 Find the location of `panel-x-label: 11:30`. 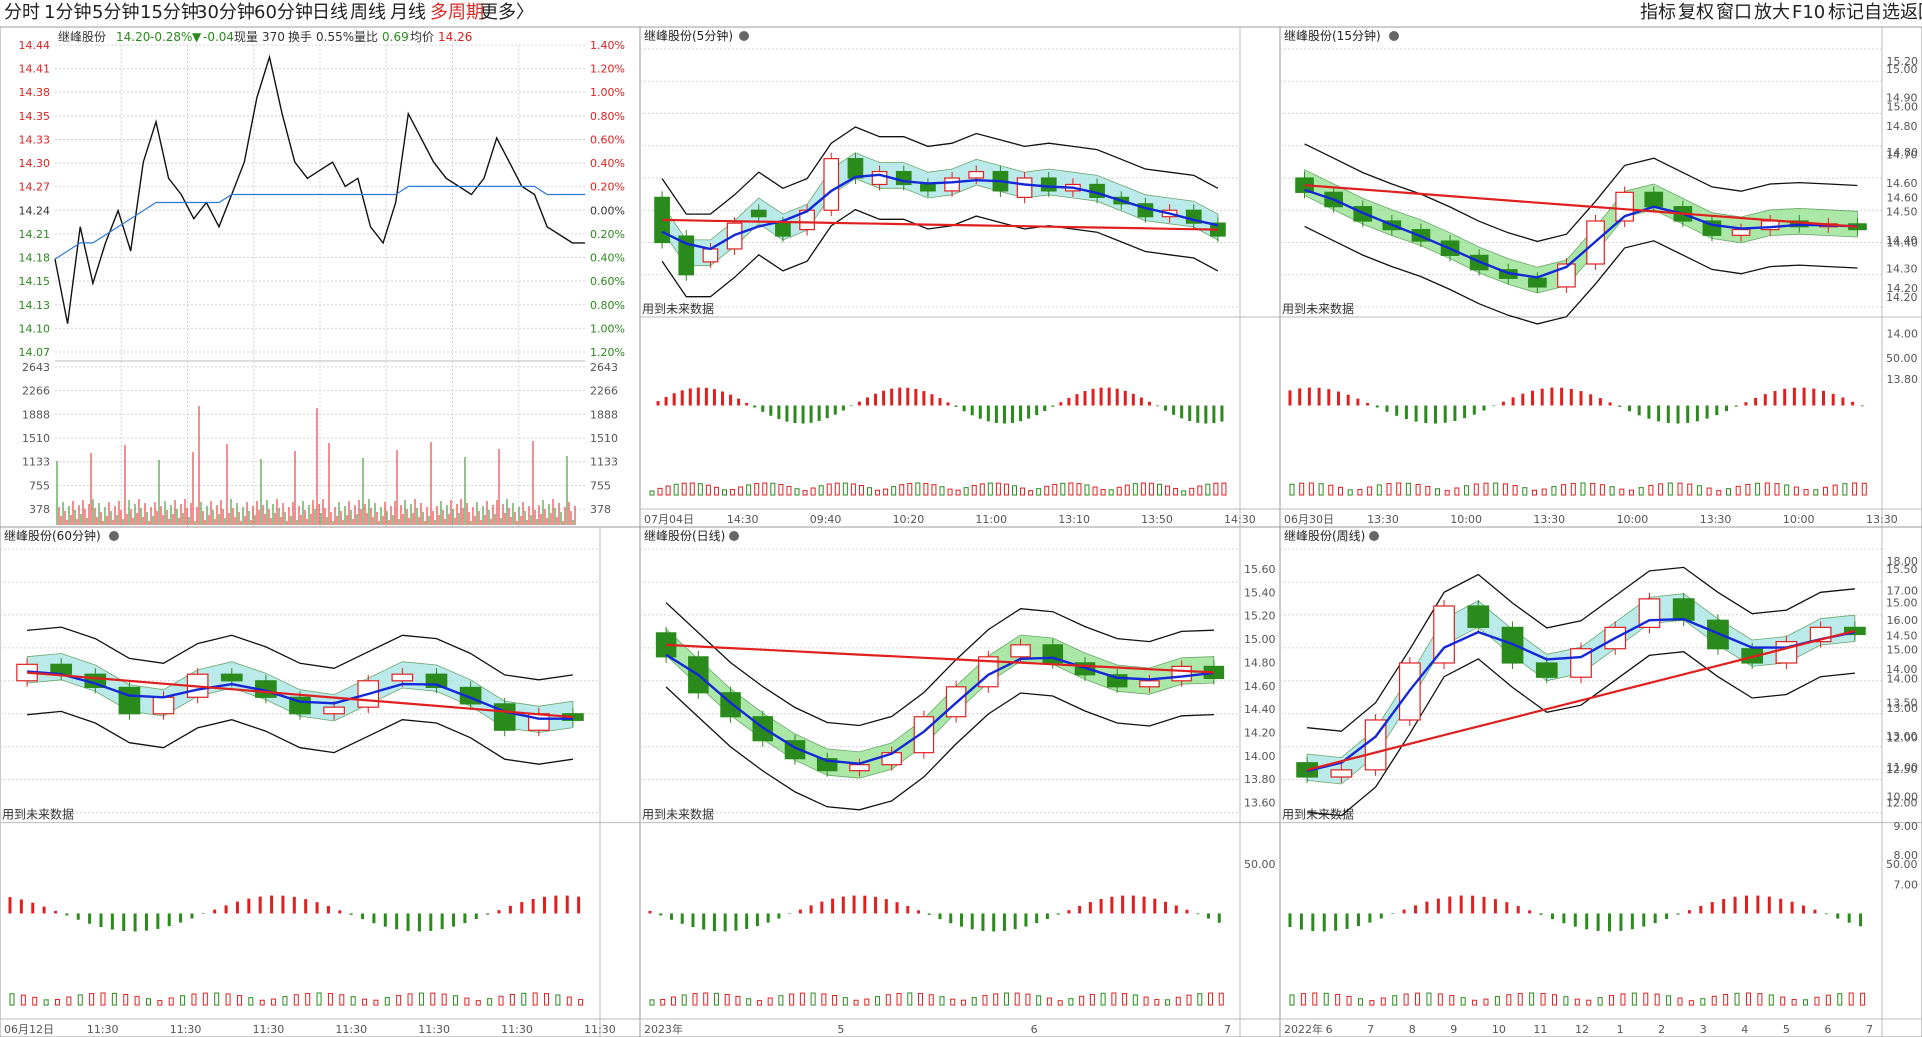

panel-x-label: 11:30 is located at coordinates (186, 1029).